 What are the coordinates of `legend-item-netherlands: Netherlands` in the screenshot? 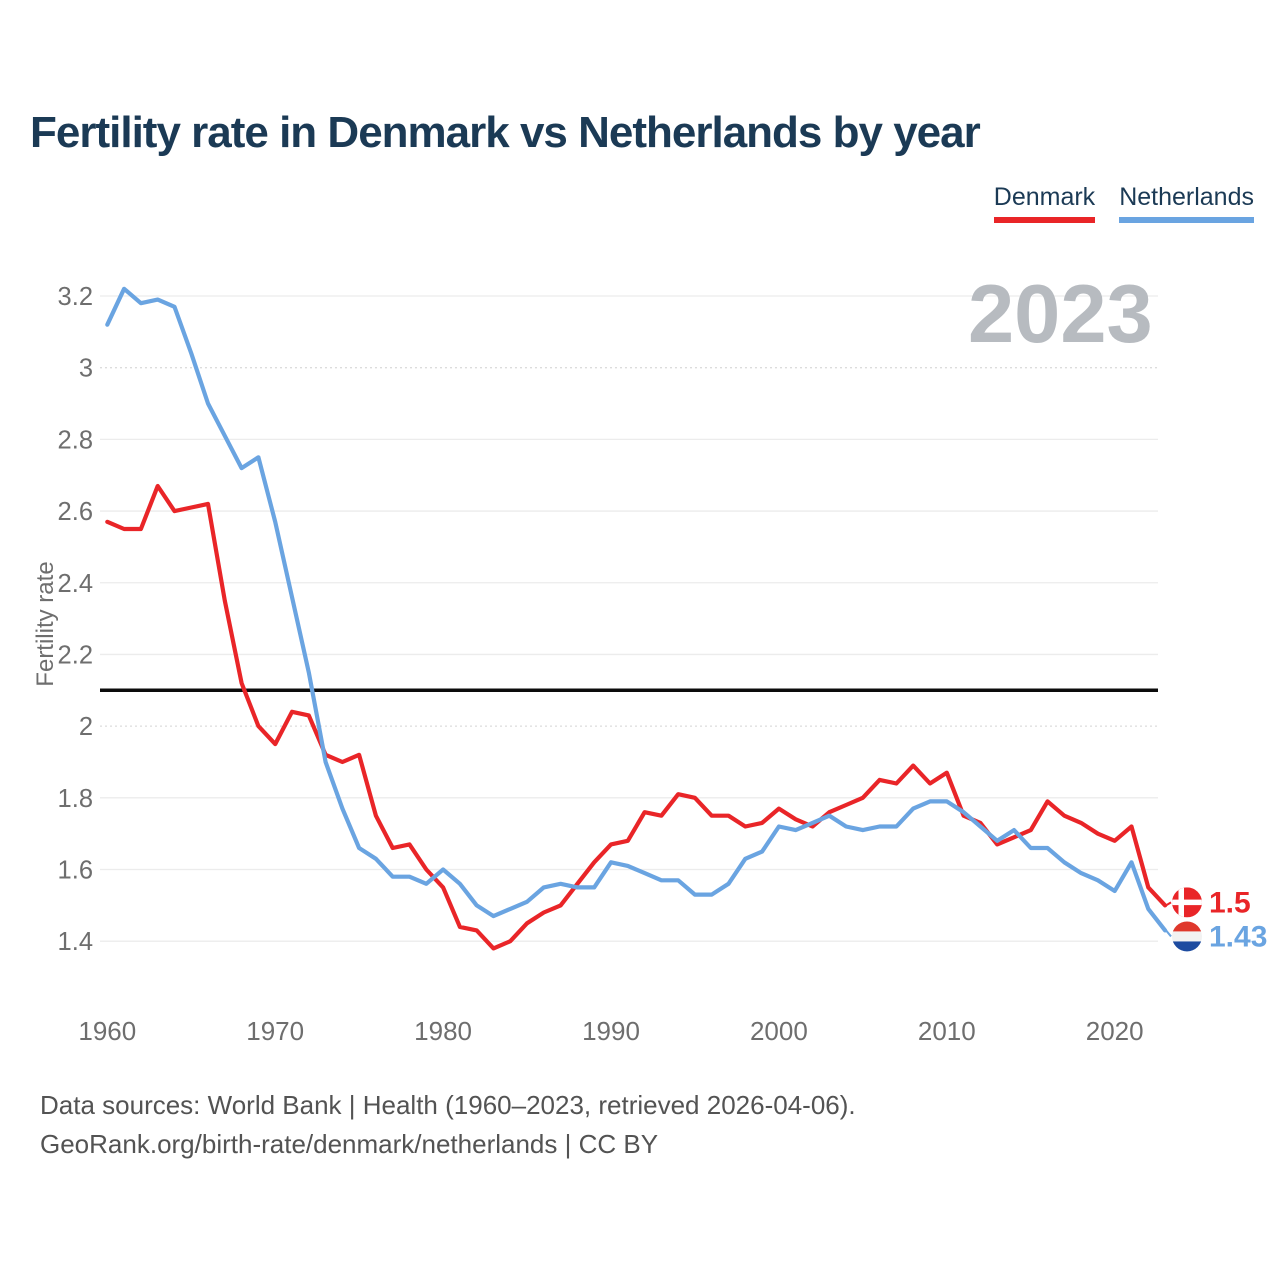 It's located at (1186, 203).